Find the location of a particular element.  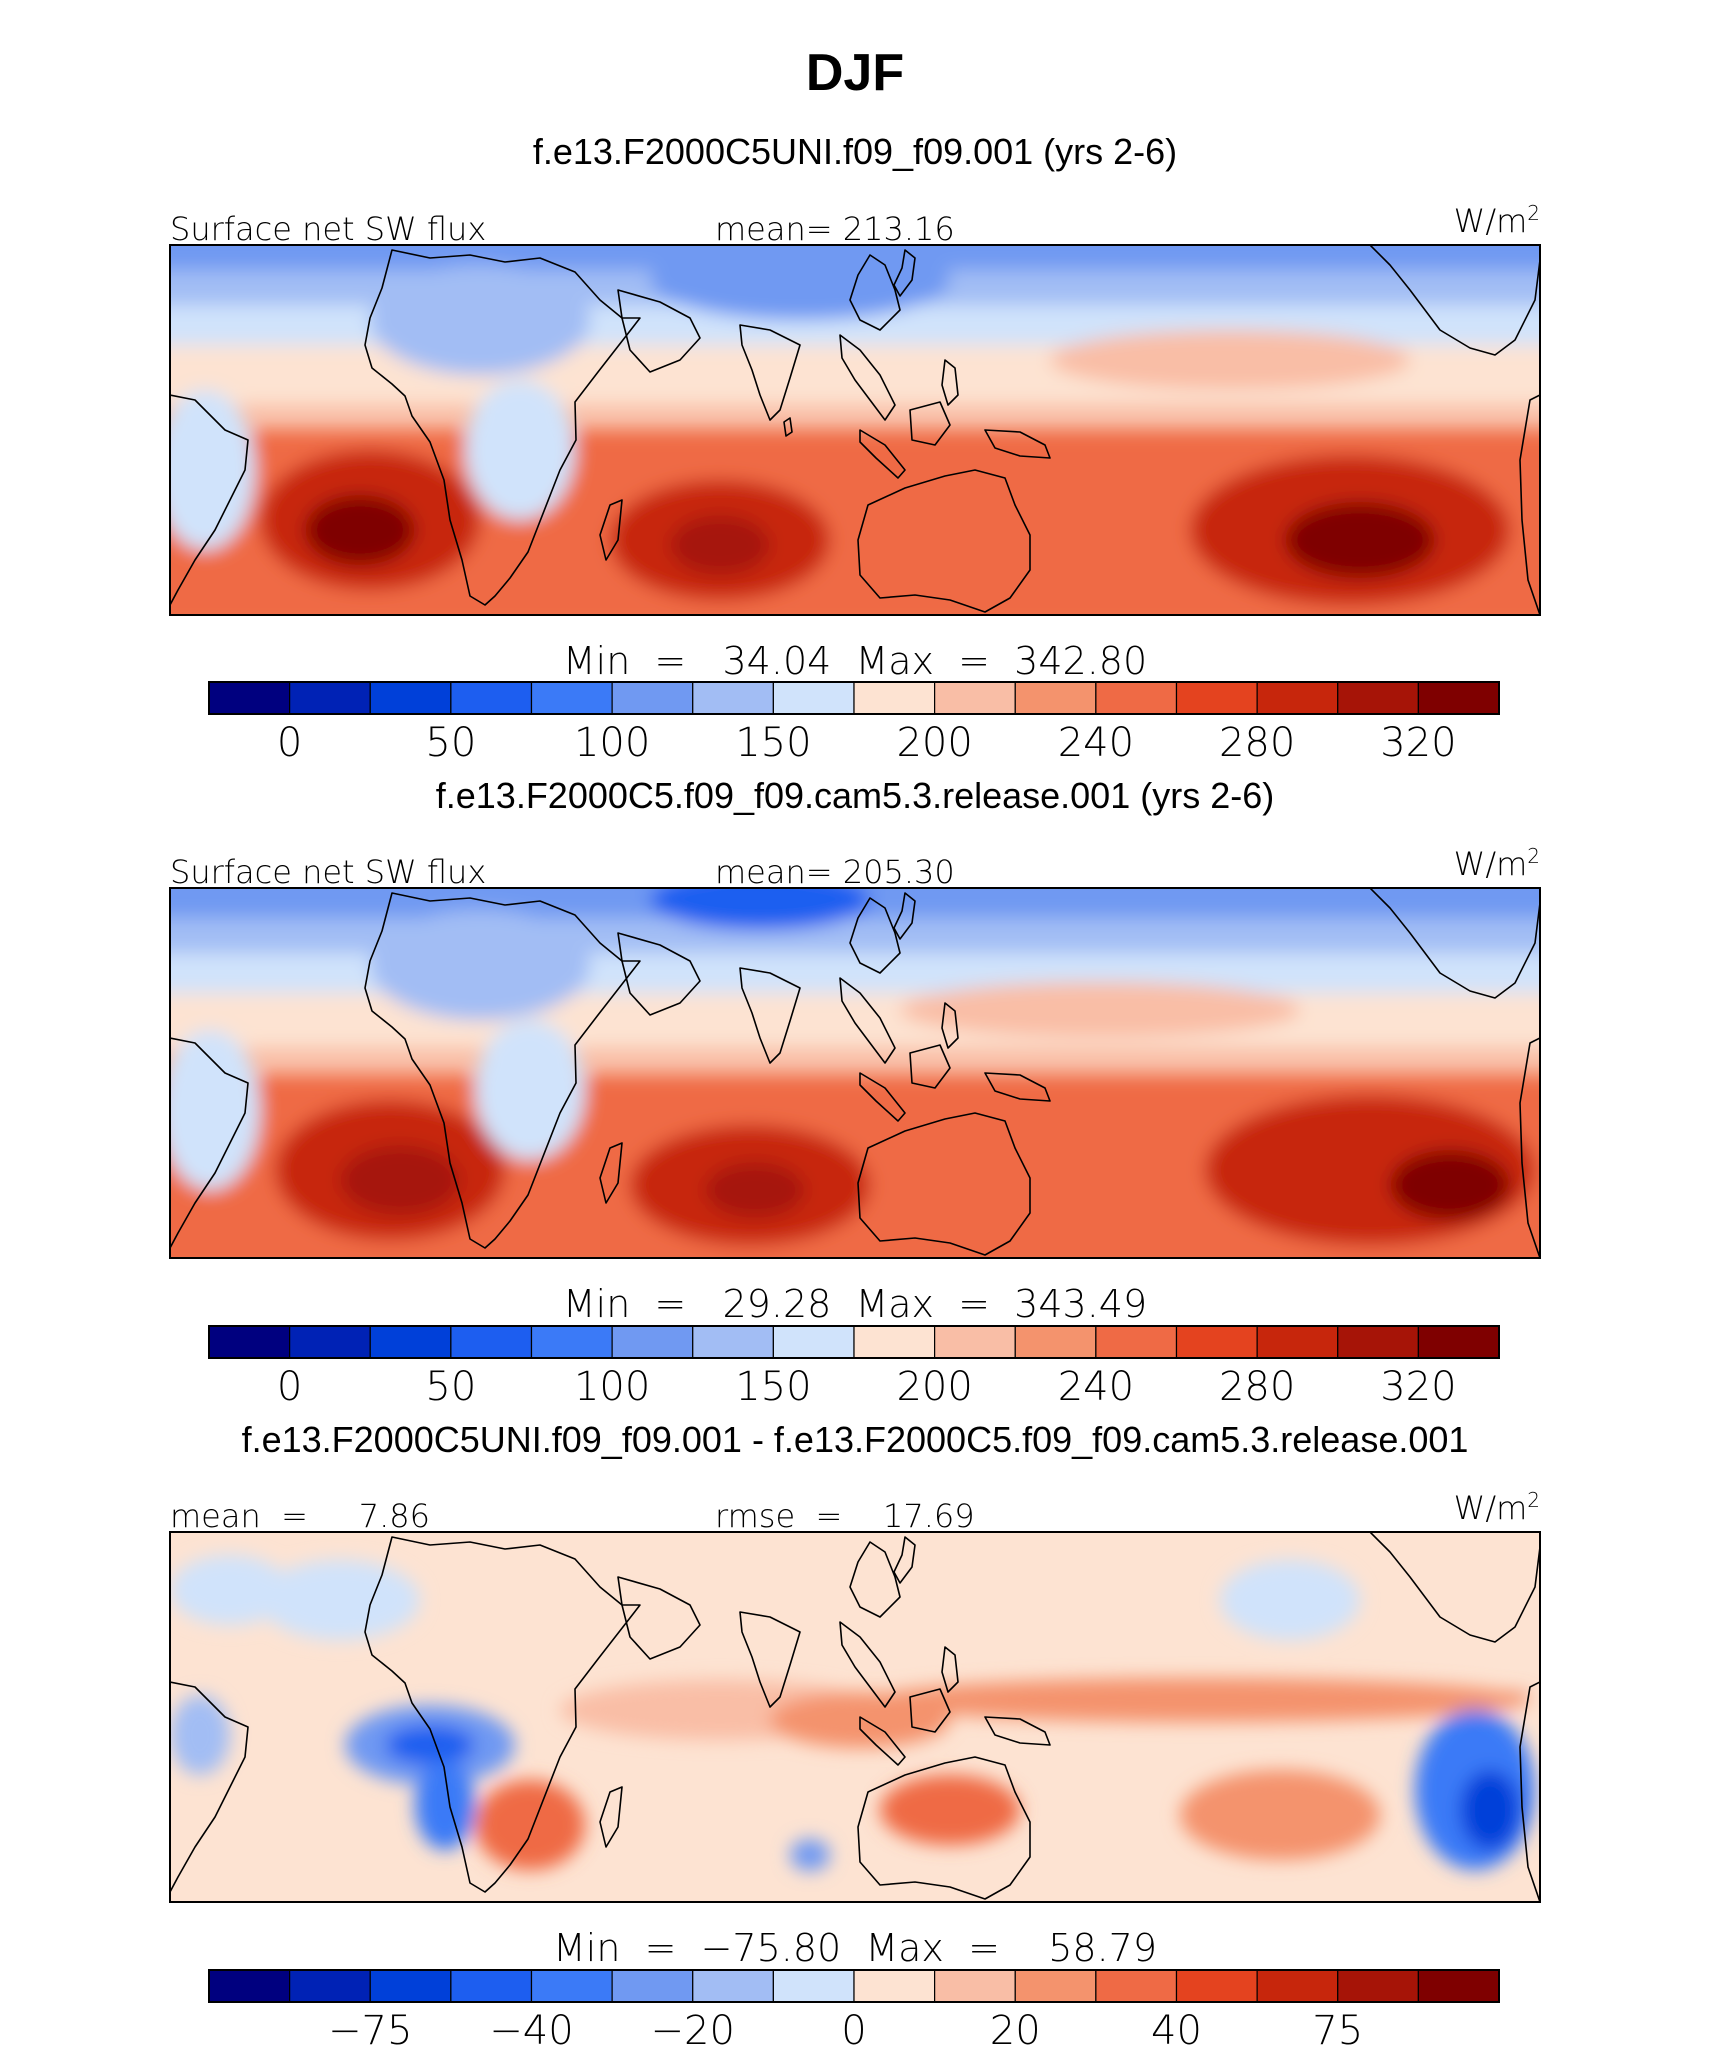

panel-1-field-south-atlantic-core is located at coordinates (360, 530).